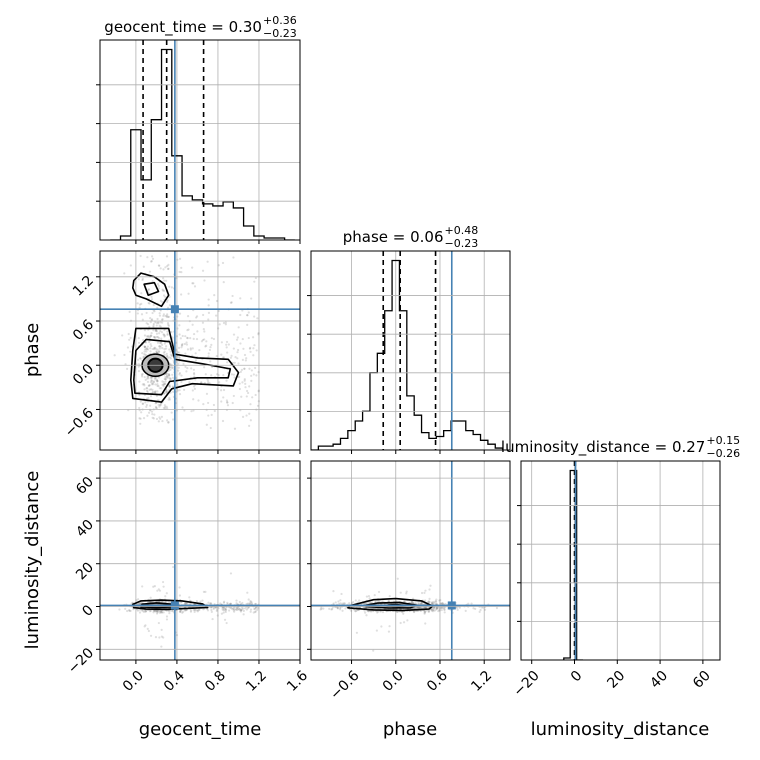 Image resolution: width=760 pixels, height=760 pixels. What do you see at coordinates (481, 681) in the screenshot?
I see `x-tick-label: 1.2` at bounding box center [481, 681].